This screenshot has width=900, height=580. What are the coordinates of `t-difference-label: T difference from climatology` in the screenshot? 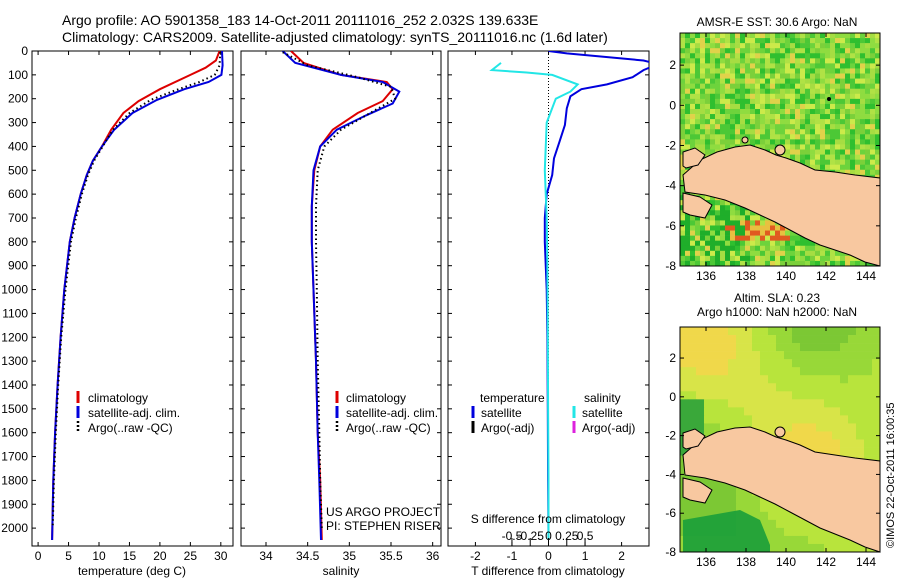 It's located at (548, 571).